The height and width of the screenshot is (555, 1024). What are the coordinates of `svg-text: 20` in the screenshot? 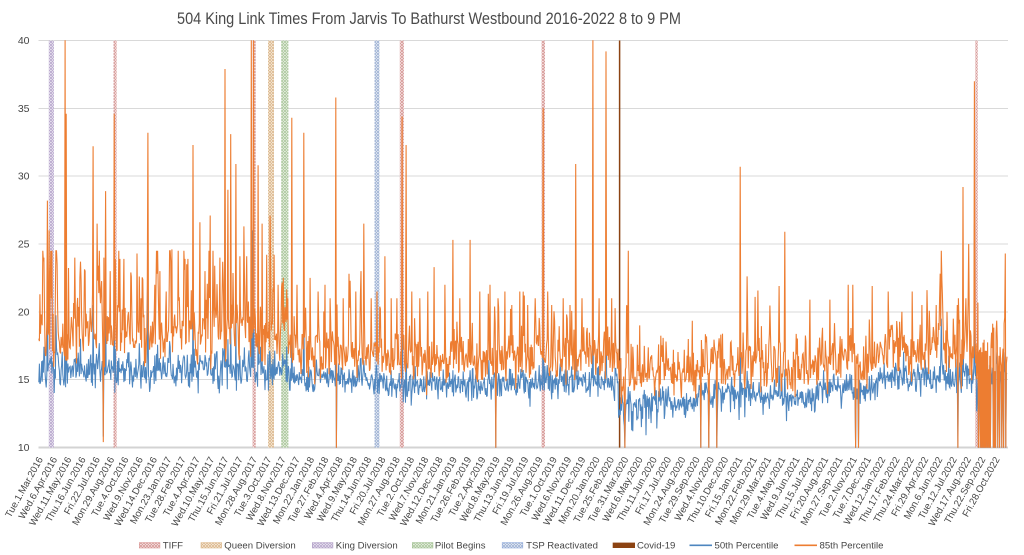 It's located at (24, 312).